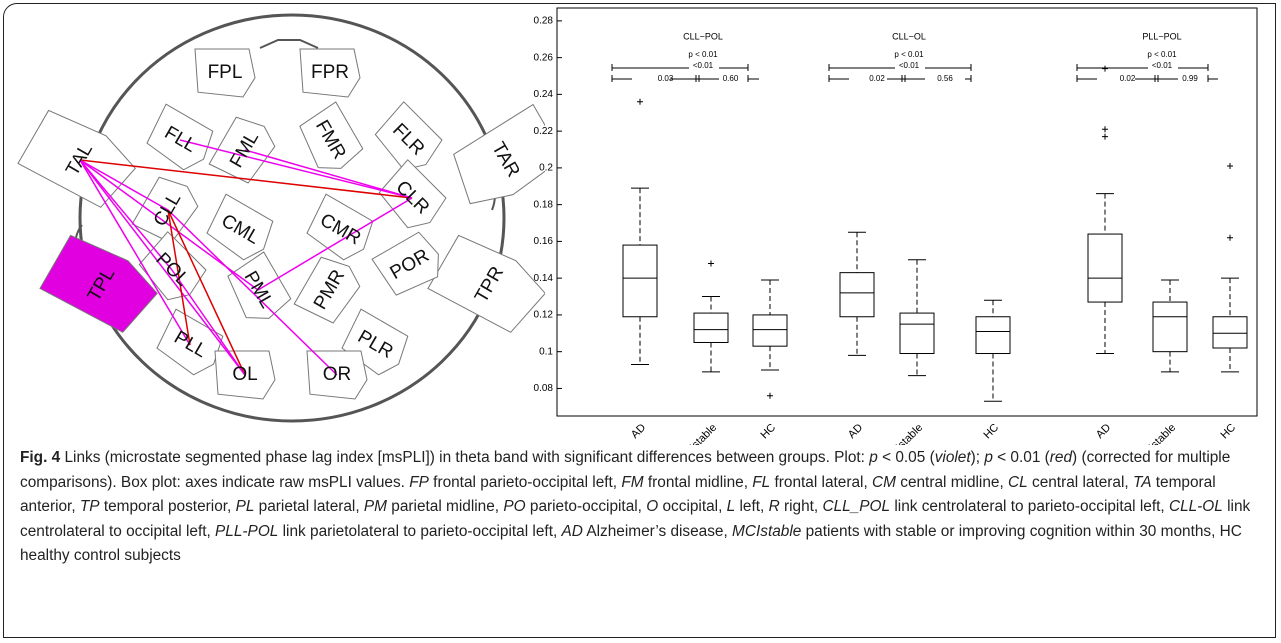 The height and width of the screenshot is (643, 1281). Describe the element at coordinates (657, 531) in the screenshot. I see `caption-text: Alzheimer’s disease,` at that location.